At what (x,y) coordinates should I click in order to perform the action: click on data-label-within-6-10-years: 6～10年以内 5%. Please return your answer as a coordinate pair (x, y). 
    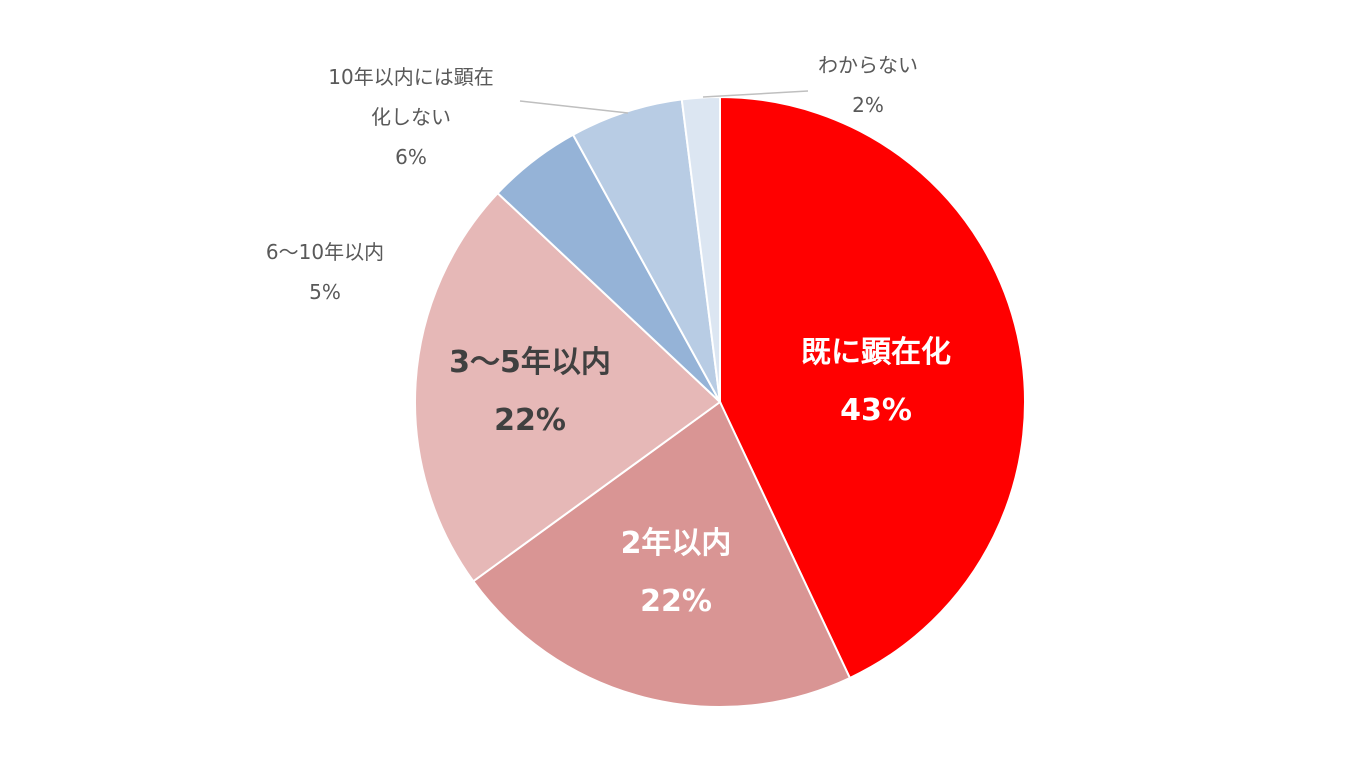
    Looking at the image, I should click on (325, 272).